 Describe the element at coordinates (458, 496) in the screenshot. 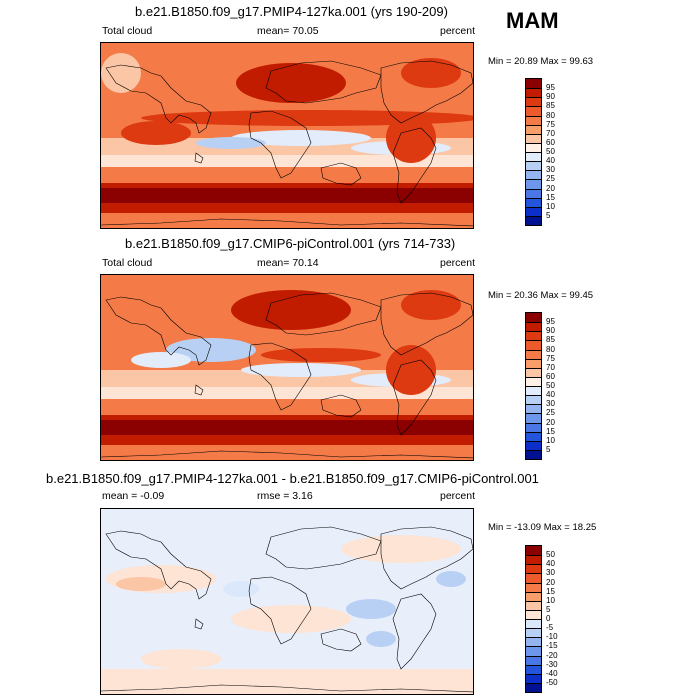

I see `panel-3-units-label: percent` at that location.